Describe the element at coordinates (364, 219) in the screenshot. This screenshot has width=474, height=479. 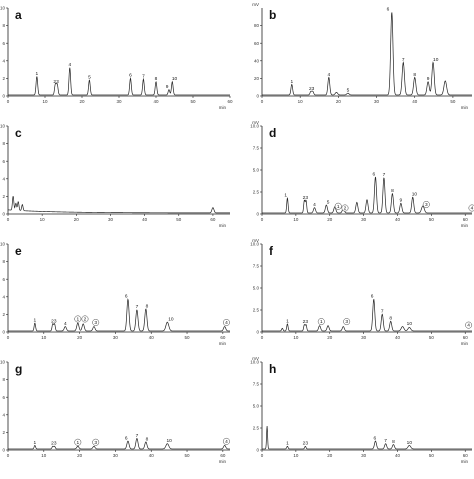
I see `x-tick-label: 30` at that location.